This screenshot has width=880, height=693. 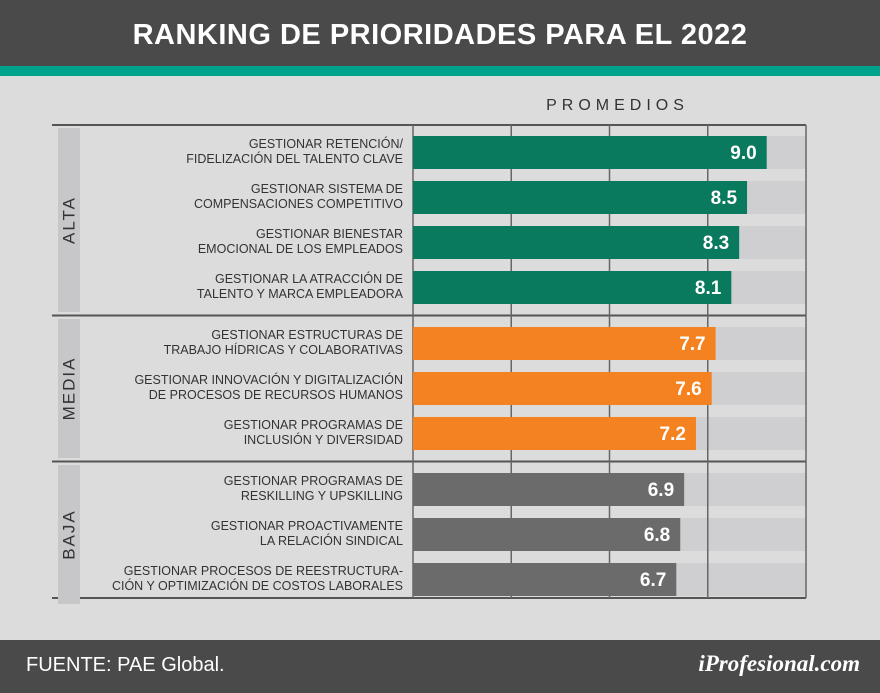 I want to click on category-label-line: GESTIONAR ESTRUCTURAS DE, so click(x=307, y=335).